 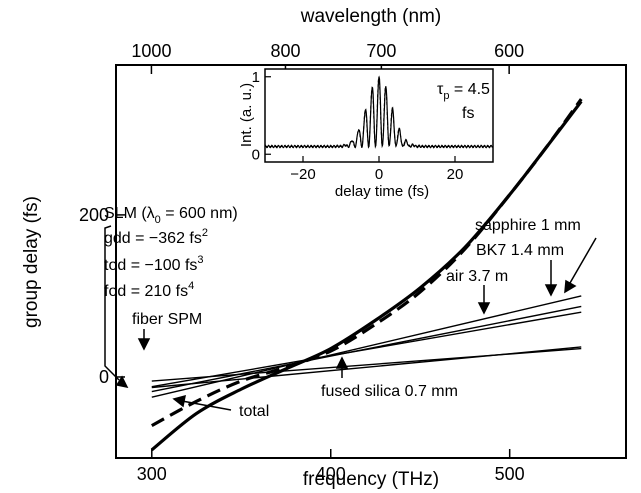 I want to click on air-arrow, so click(x=484, y=300).